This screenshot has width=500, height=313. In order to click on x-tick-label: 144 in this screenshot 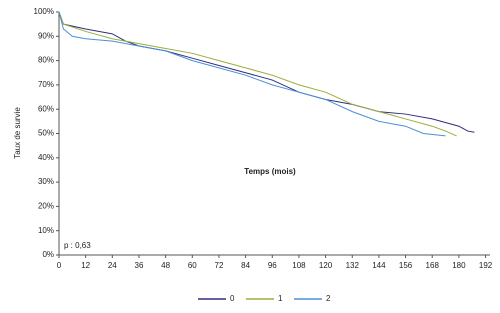, I will do `click(379, 265)`.